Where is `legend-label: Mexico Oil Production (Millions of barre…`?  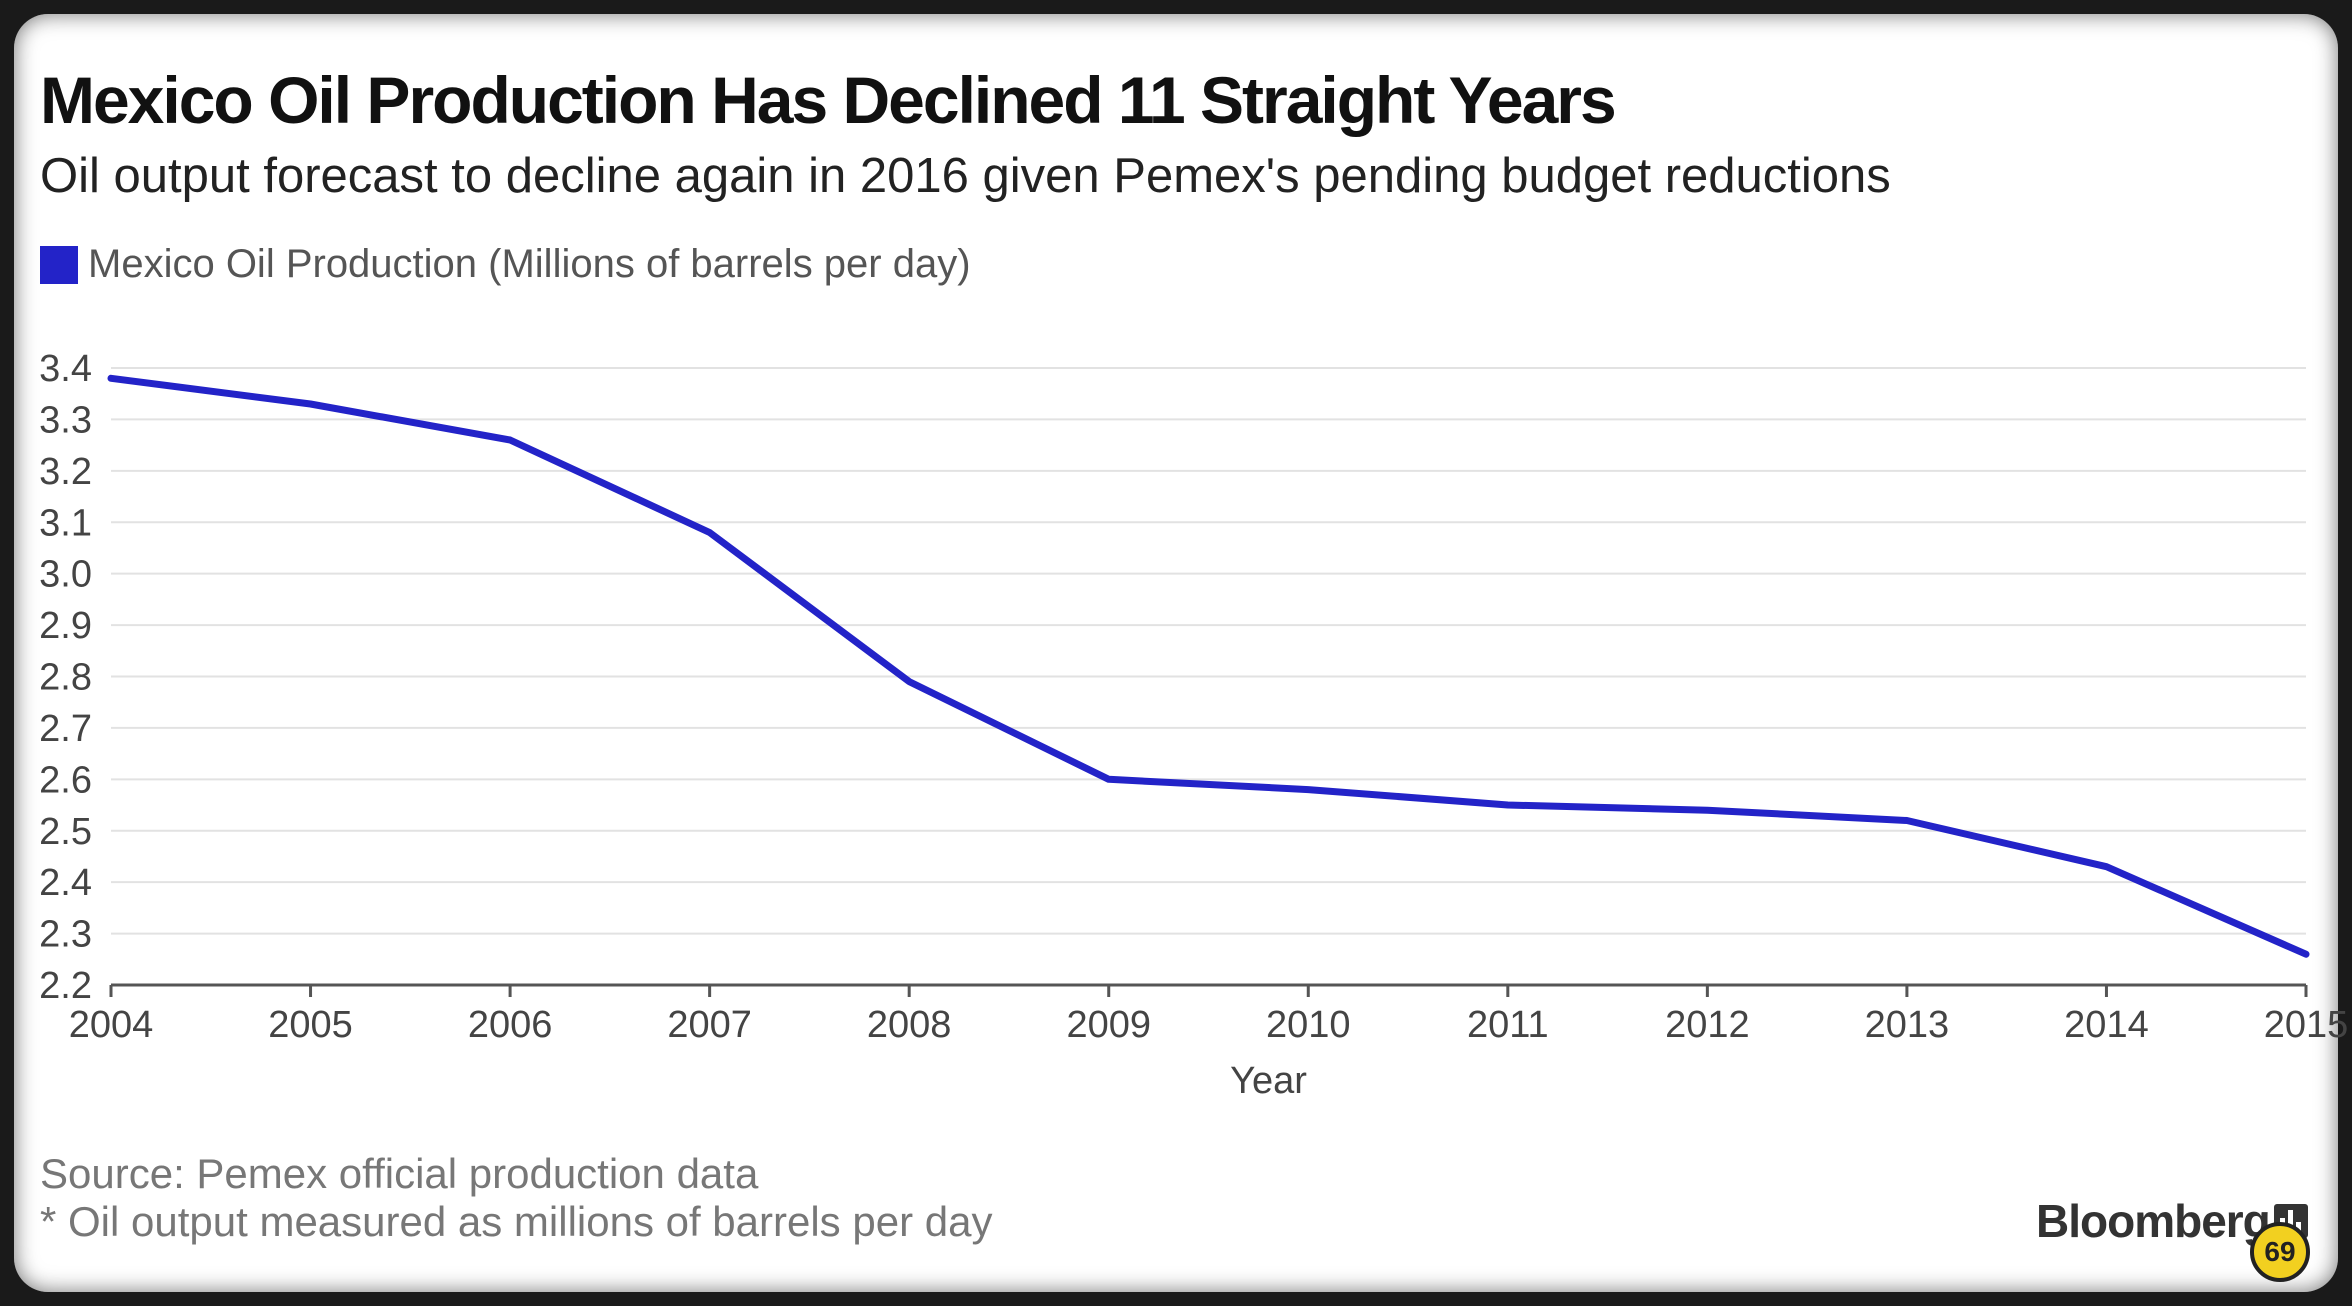
legend-label: Mexico Oil Production (Millions of barre… is located at coordinates (529, 264).